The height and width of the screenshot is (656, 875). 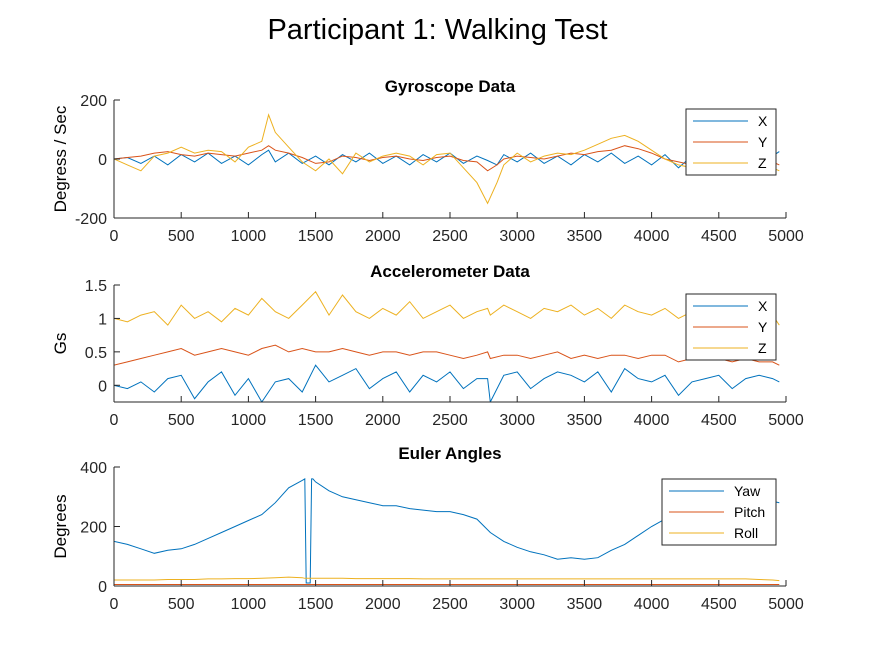 I want to click on axes-title: Gyroscope Data, so click(x=450, y=86).